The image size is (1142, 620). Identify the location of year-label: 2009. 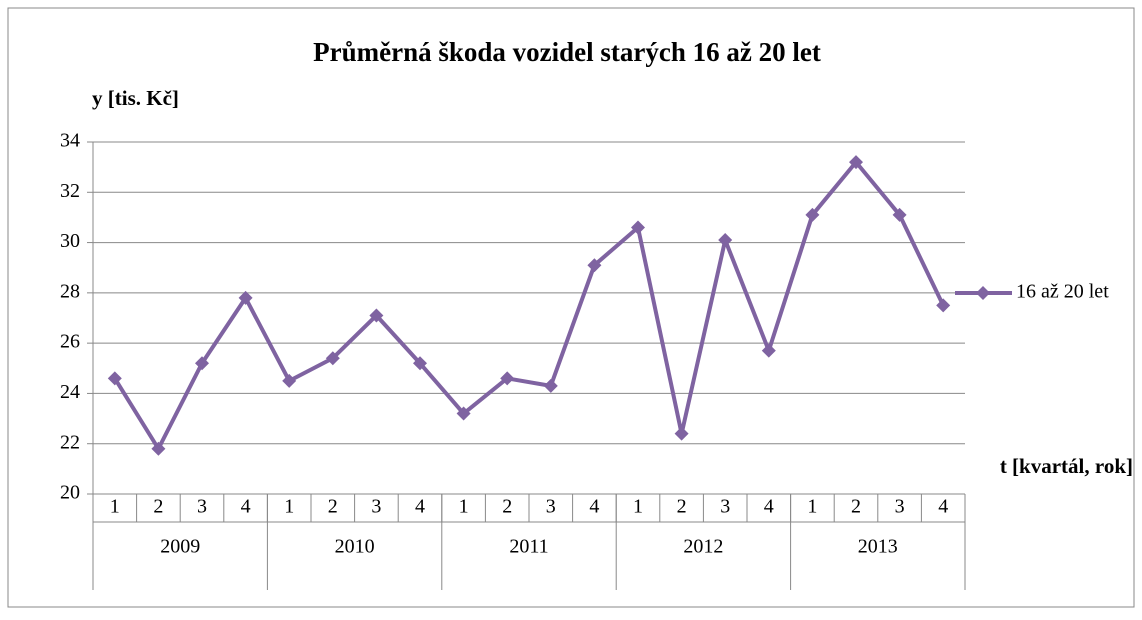
(180, 547).